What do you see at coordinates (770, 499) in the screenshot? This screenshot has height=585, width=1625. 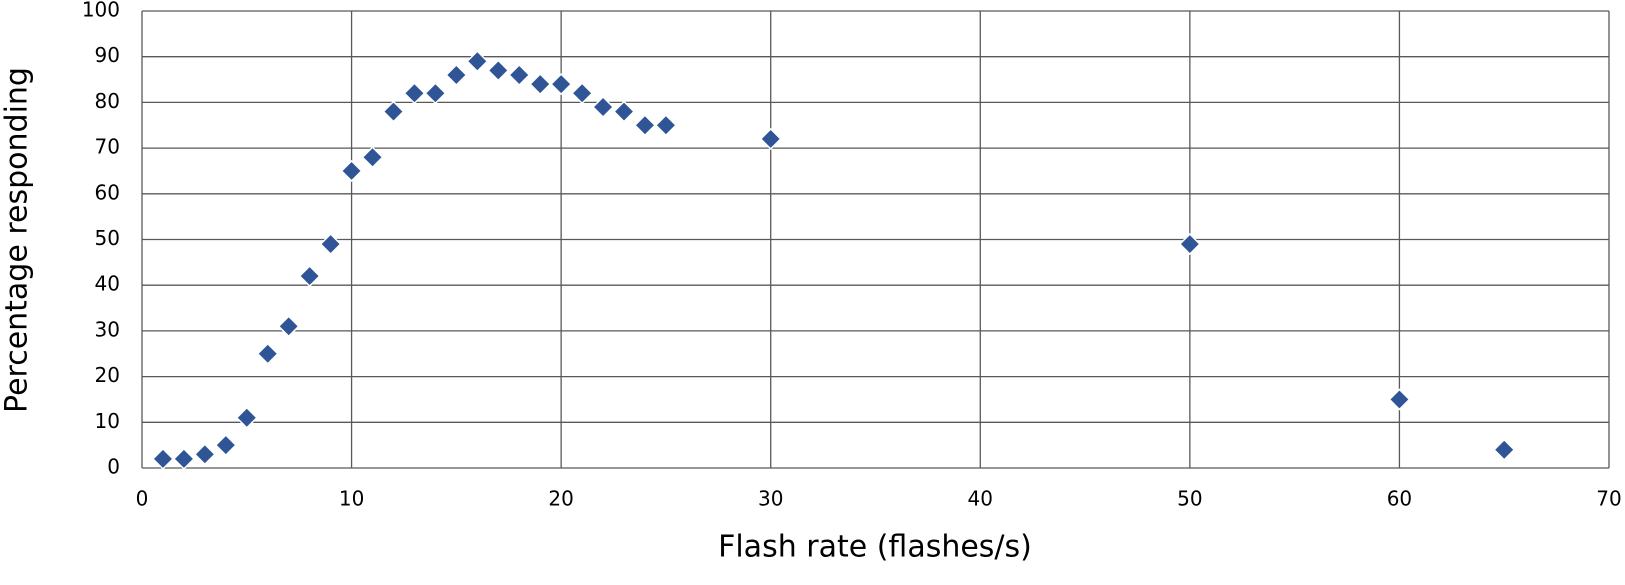 I see `x-tick-label: 30` at bounding box center [770, 499].